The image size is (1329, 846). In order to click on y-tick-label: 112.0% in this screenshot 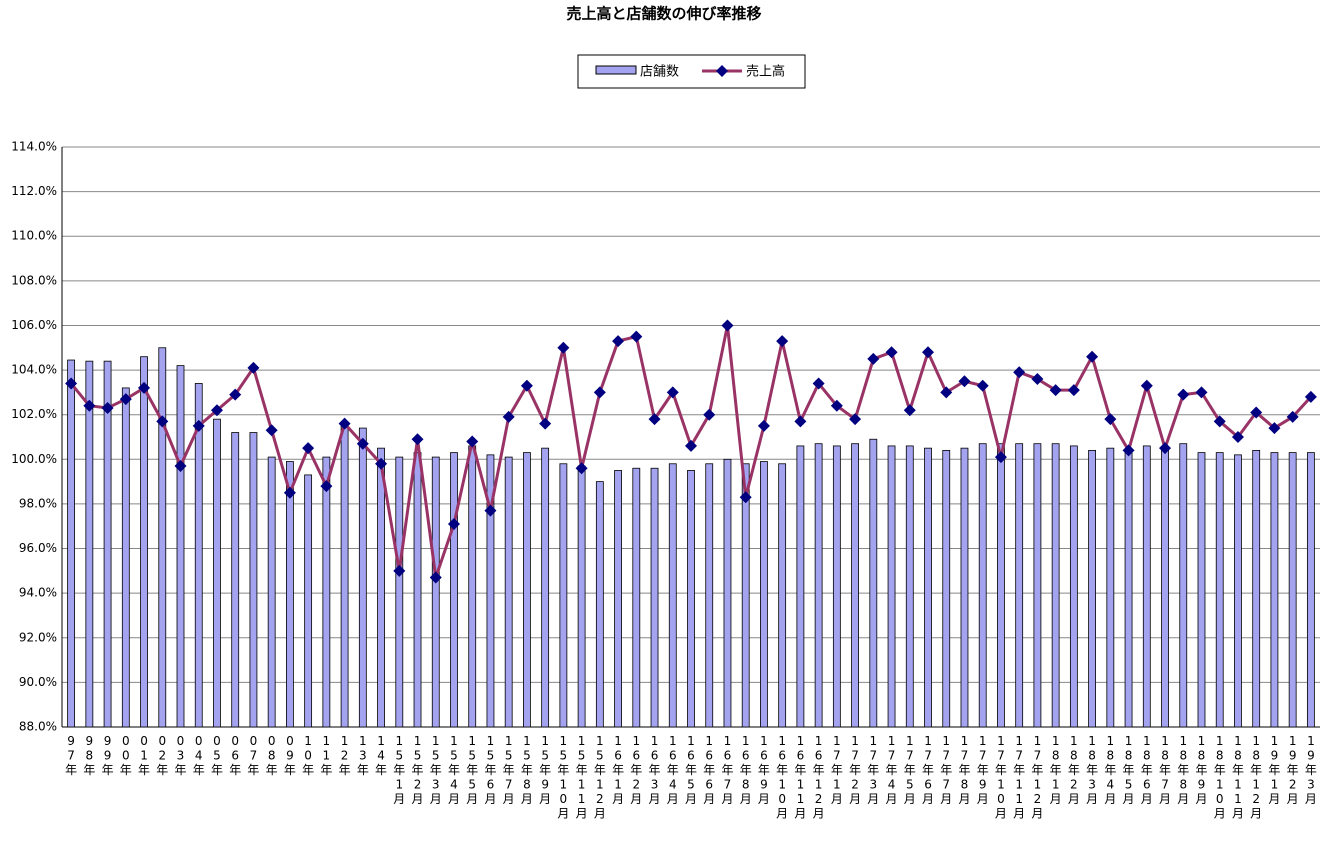, I will do `click(34, 191)`.